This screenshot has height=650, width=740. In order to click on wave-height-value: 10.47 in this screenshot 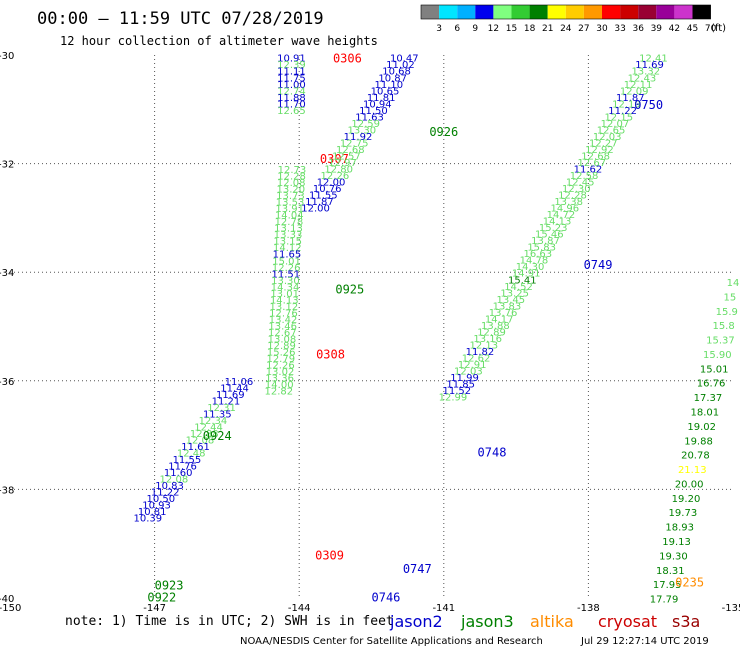, I will do `click(404, 59)`.